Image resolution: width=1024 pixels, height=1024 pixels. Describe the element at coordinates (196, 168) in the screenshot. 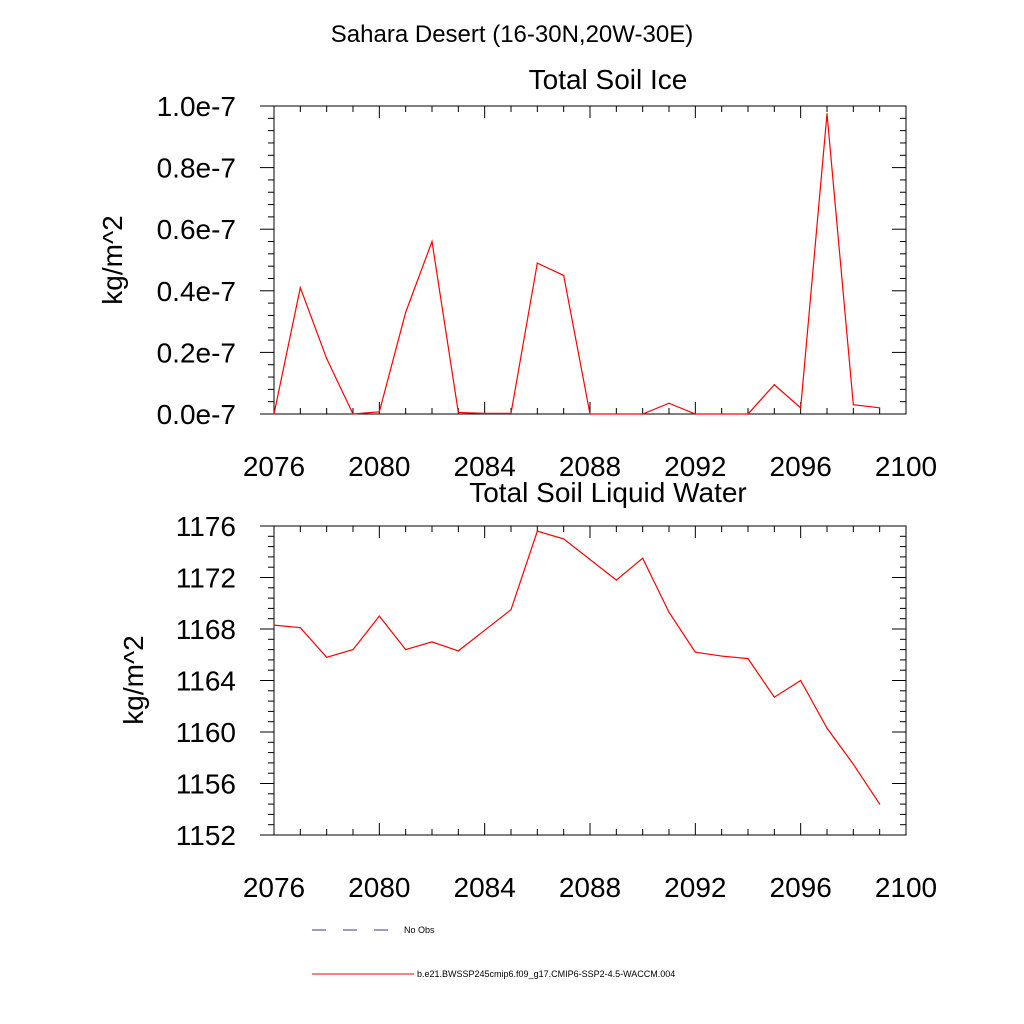

I see `y-tick-label: 0.8e-7` at that location.